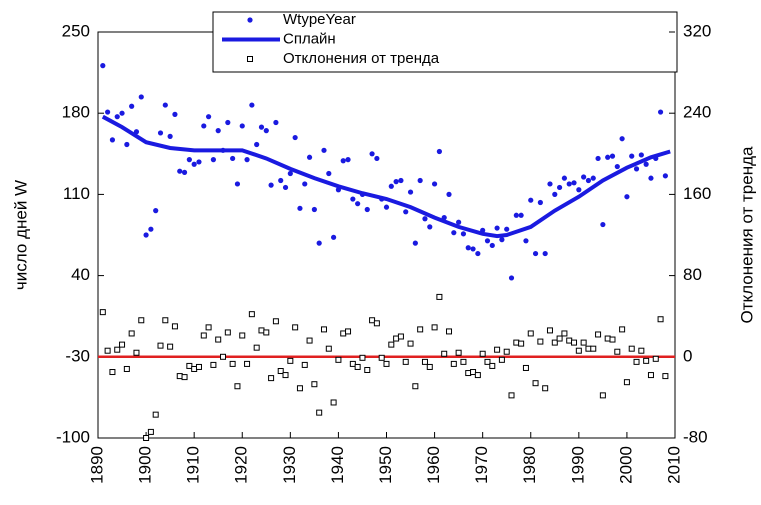  I want to click on y-tick-label: -30, so click(77, 355).